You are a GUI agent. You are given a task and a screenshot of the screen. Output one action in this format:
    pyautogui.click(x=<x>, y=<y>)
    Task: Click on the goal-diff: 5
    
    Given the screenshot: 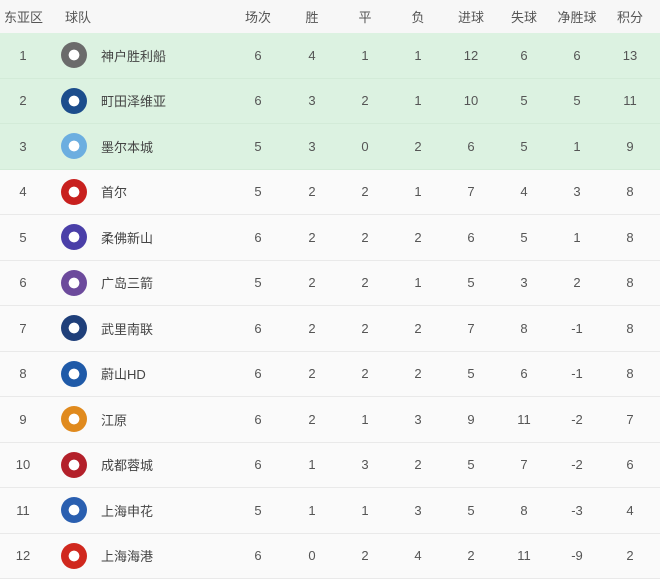 What is the action you would take?
    pyautogui.click(x=577, y=101)
    